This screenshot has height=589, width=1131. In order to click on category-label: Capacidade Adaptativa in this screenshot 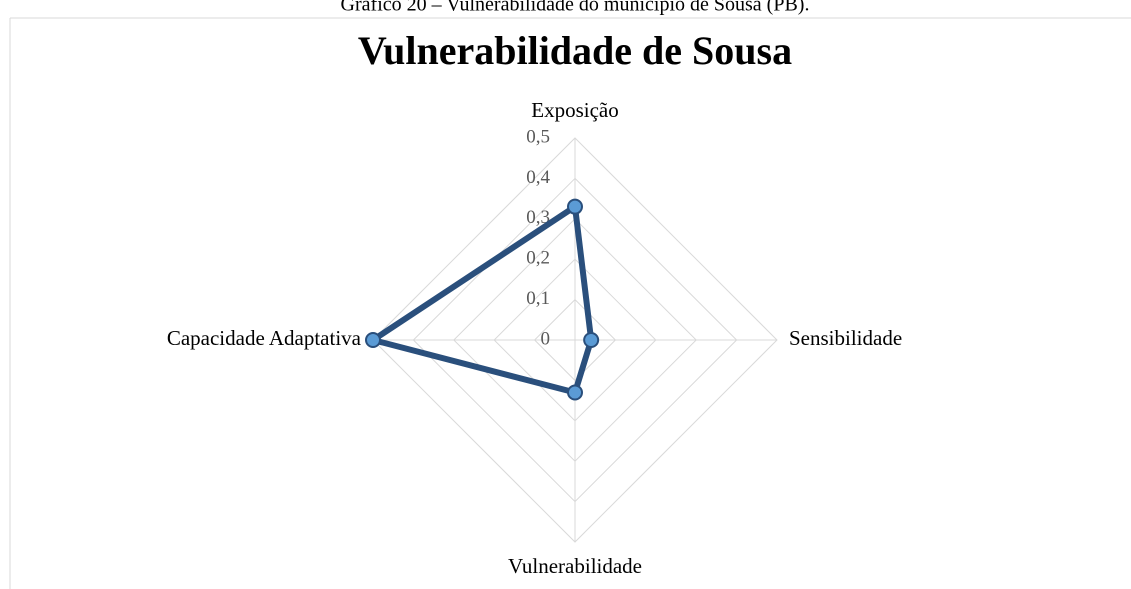, I will do `click(264, 338)`.